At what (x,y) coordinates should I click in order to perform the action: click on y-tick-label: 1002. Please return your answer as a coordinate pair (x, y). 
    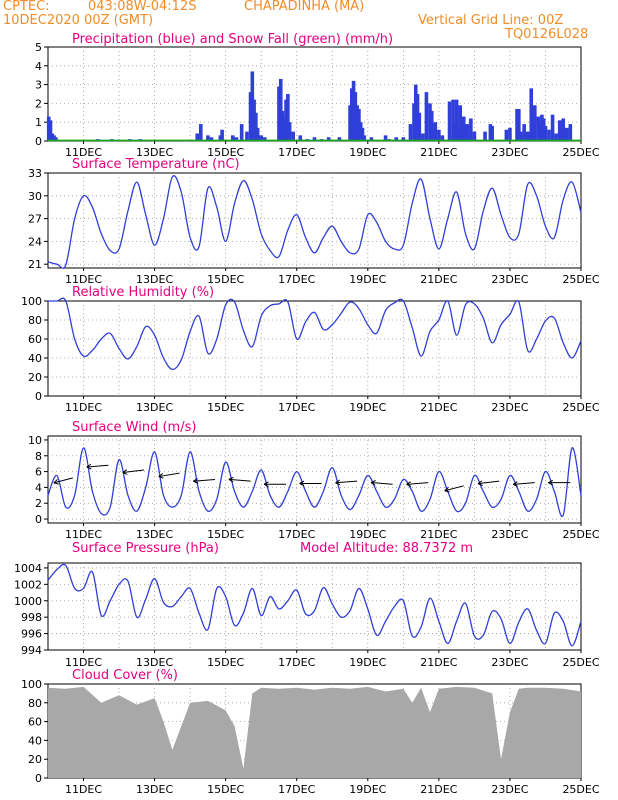
    Looking at the image, I should click on (28, 584).